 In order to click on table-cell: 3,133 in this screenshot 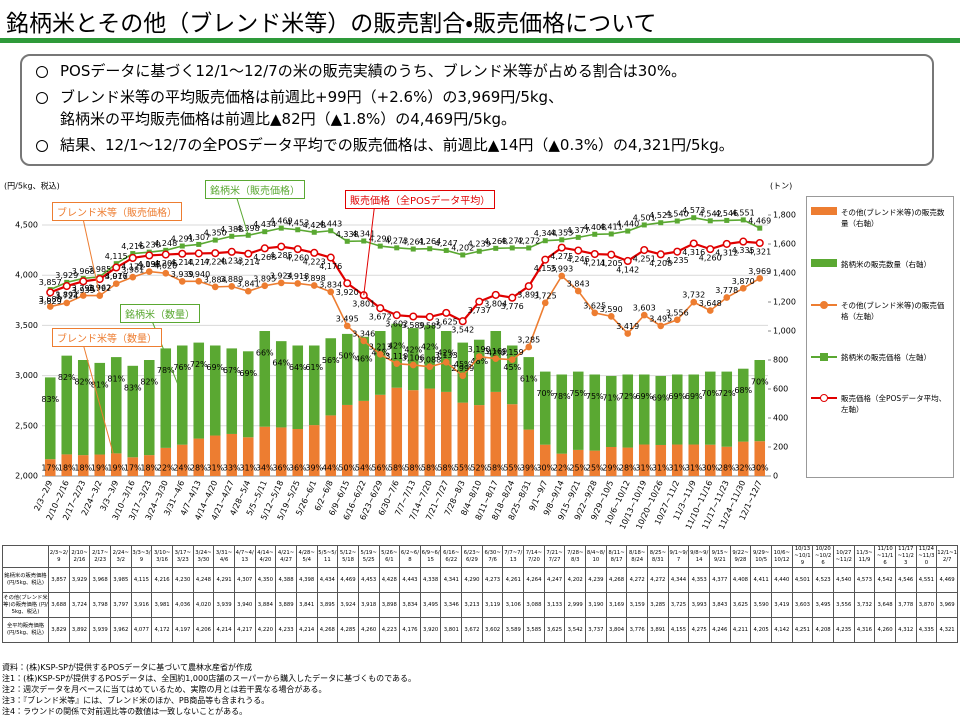, I will do `click(554, 605)`.